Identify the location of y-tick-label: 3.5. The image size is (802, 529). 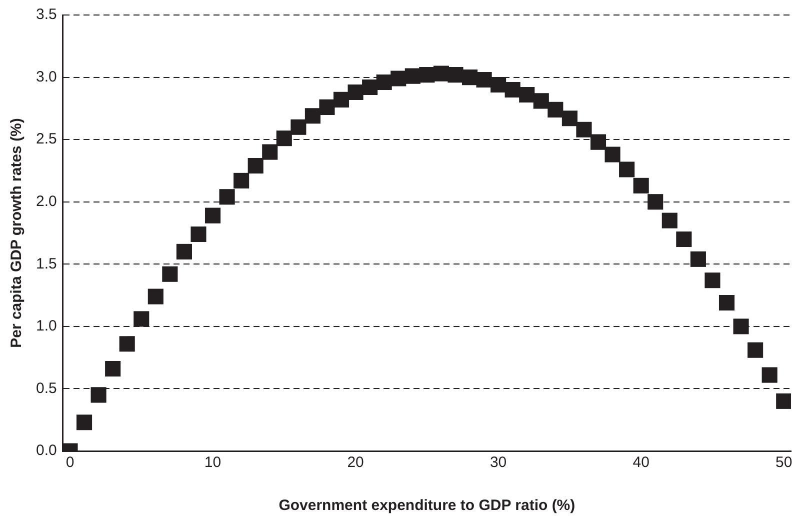
(46, 15).